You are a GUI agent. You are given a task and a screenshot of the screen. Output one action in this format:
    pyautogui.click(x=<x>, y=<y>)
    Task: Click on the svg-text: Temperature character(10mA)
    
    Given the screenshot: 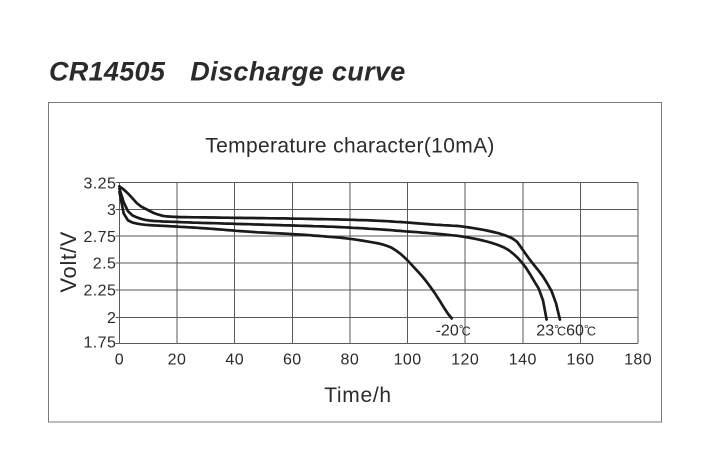 What is the action you would take?
    pyautogui.click(x=350, y=146)
    